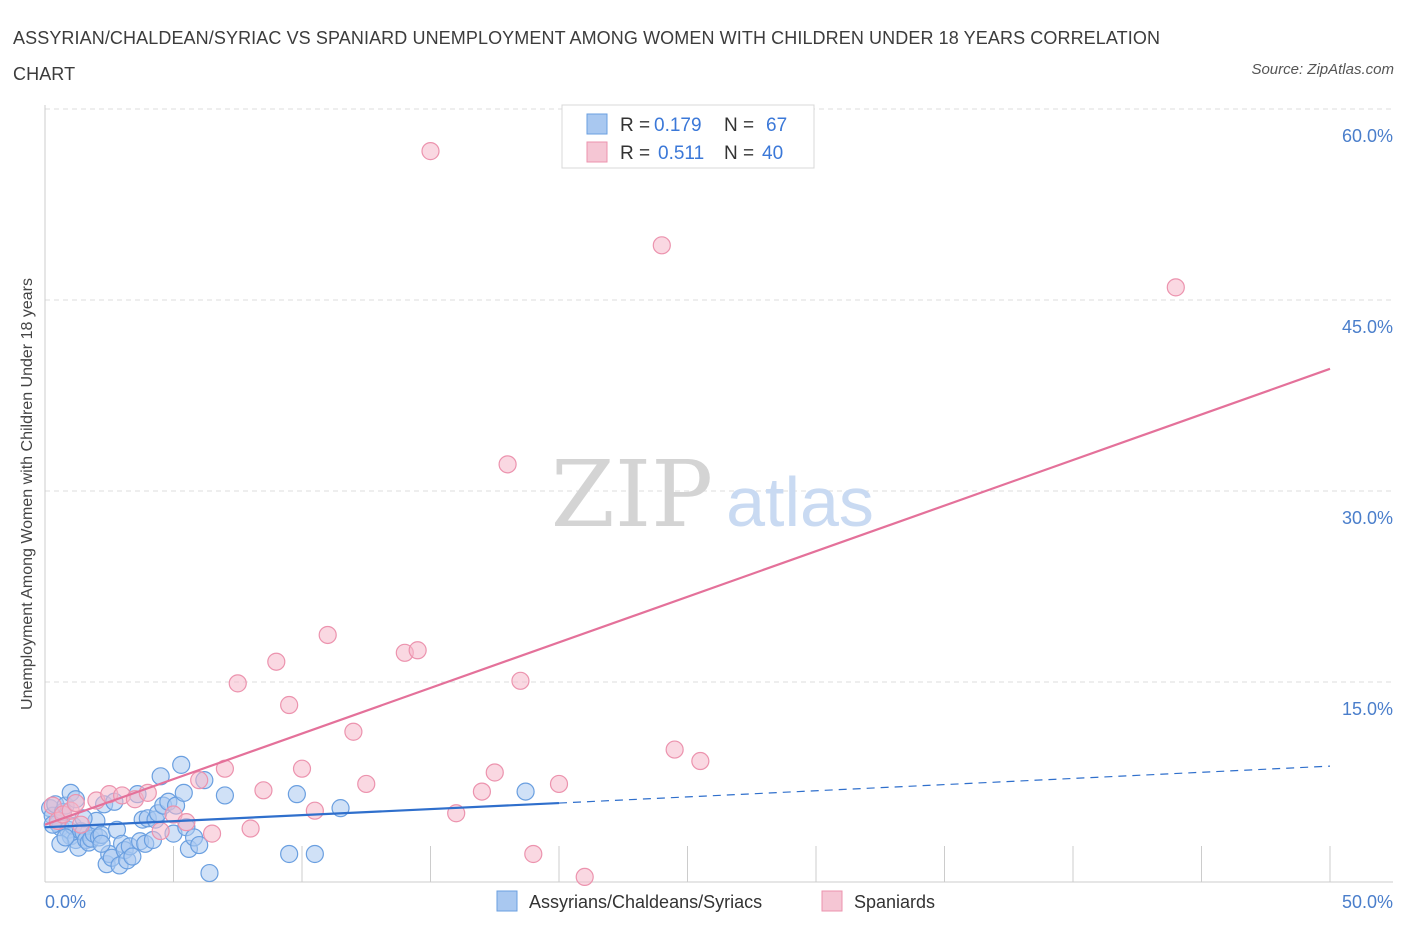  I want to click on series-legend: Assyrians/Chaldeans/Syriacs Spaniards, so click(715, 901).